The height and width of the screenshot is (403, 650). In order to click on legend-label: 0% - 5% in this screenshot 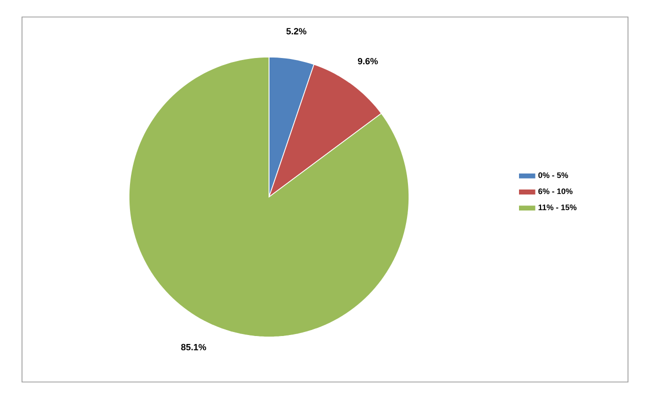, I will do `click(553, 175)`.